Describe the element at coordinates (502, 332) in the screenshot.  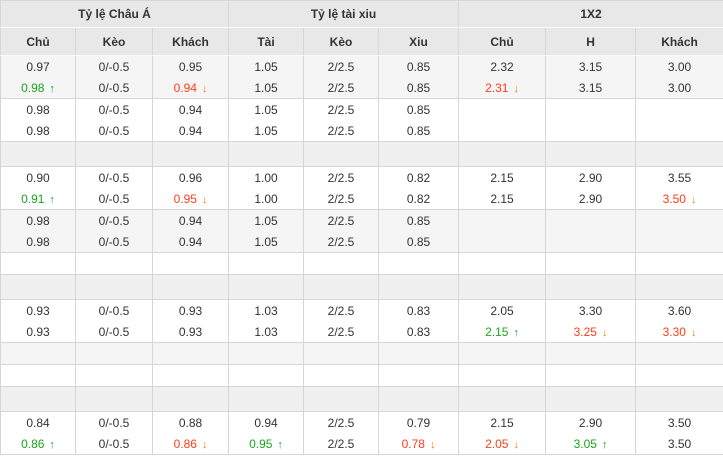
I see `odds-cell: 2.15 ↑` at that location.